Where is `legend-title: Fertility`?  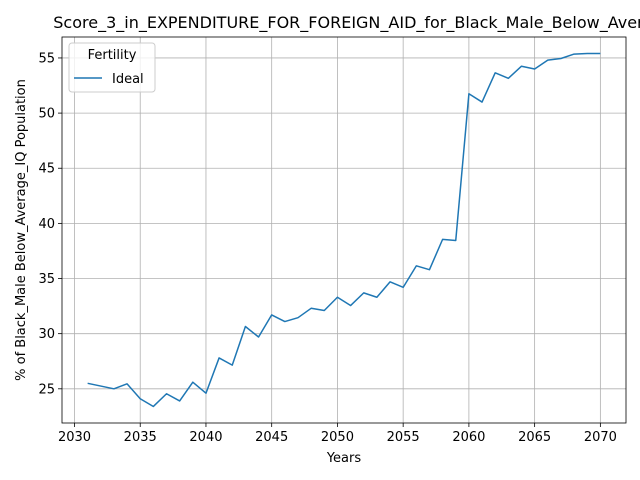 legend-title: Fertility is located at coordinates (112, 55).